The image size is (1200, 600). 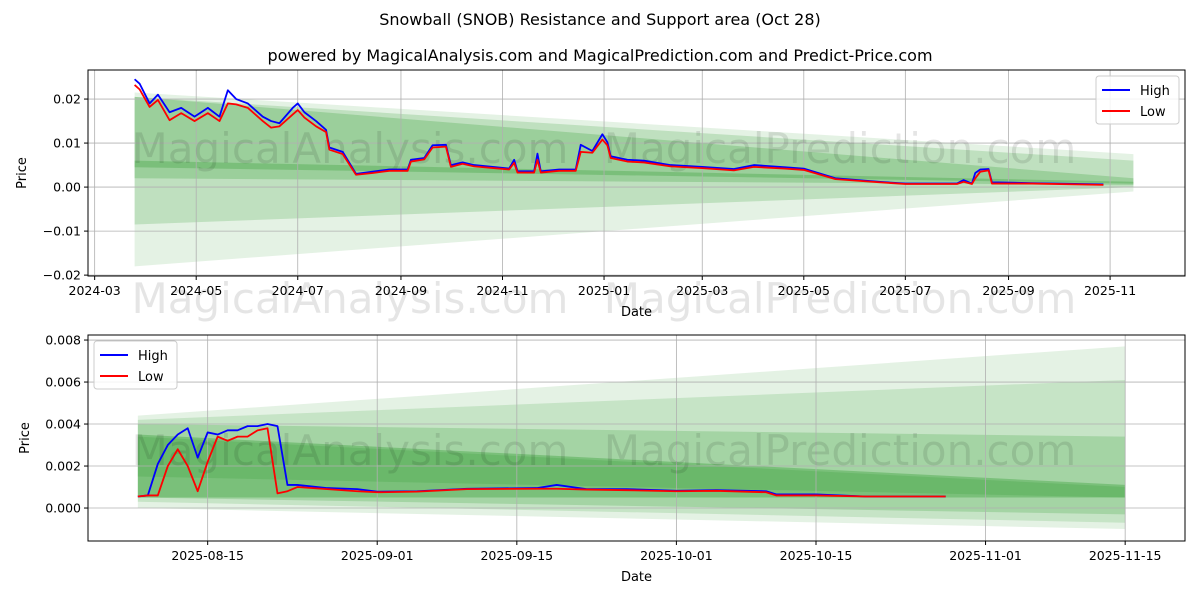 I want to click on x-tick-label: 2025-11-15, so click(x=1125, y=555).